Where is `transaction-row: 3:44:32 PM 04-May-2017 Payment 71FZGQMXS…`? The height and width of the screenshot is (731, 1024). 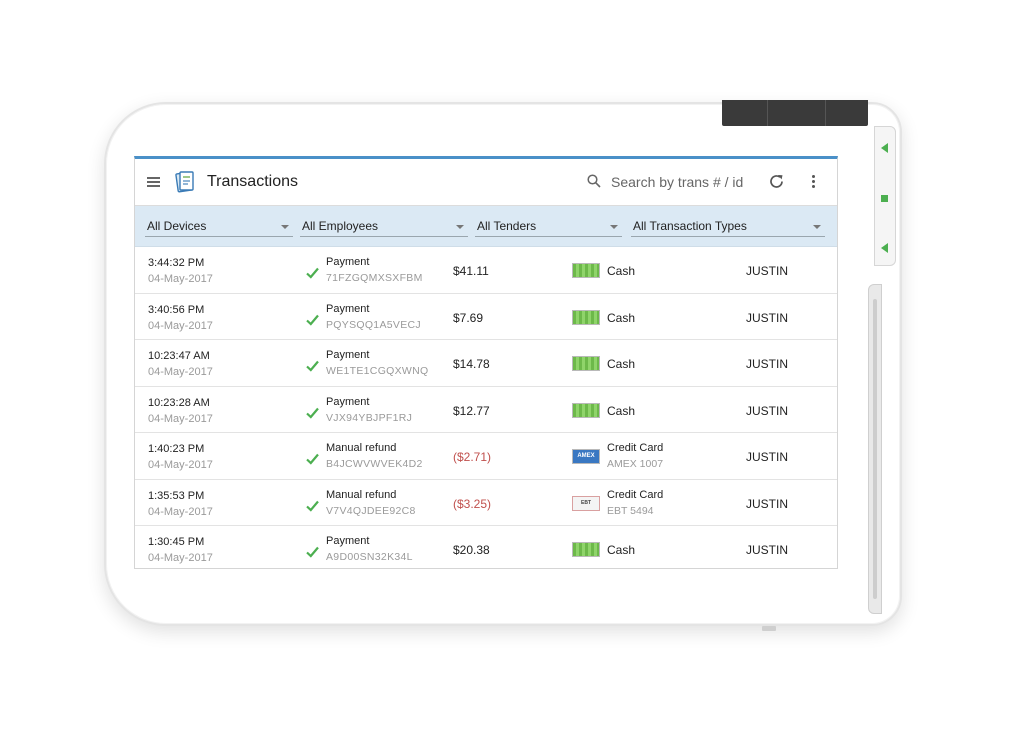 transaction-row: 3:44:32 PM 04-May-2017 Payment 71FZGQMXS… is located at coordinates (486, 270).